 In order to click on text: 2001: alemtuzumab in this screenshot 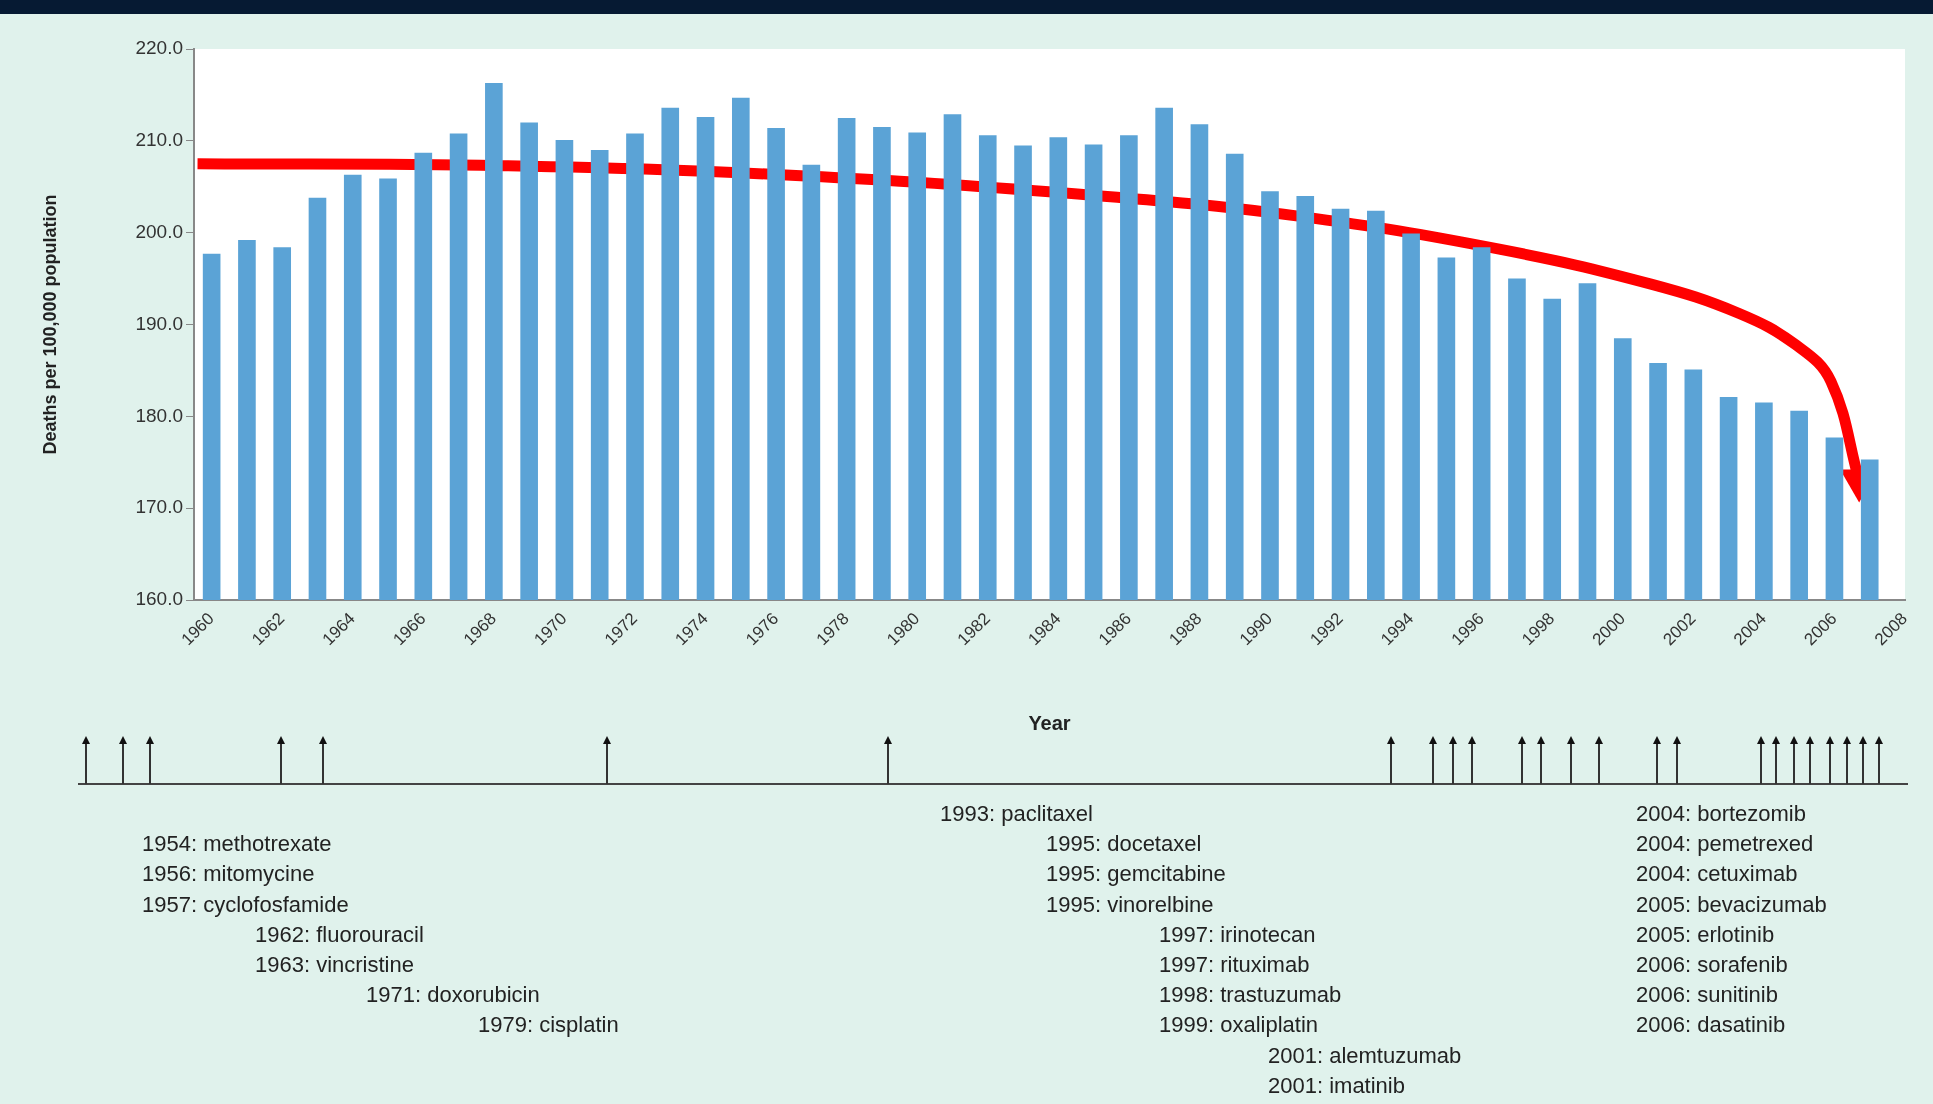, I will do `click(1365, 1055)`.